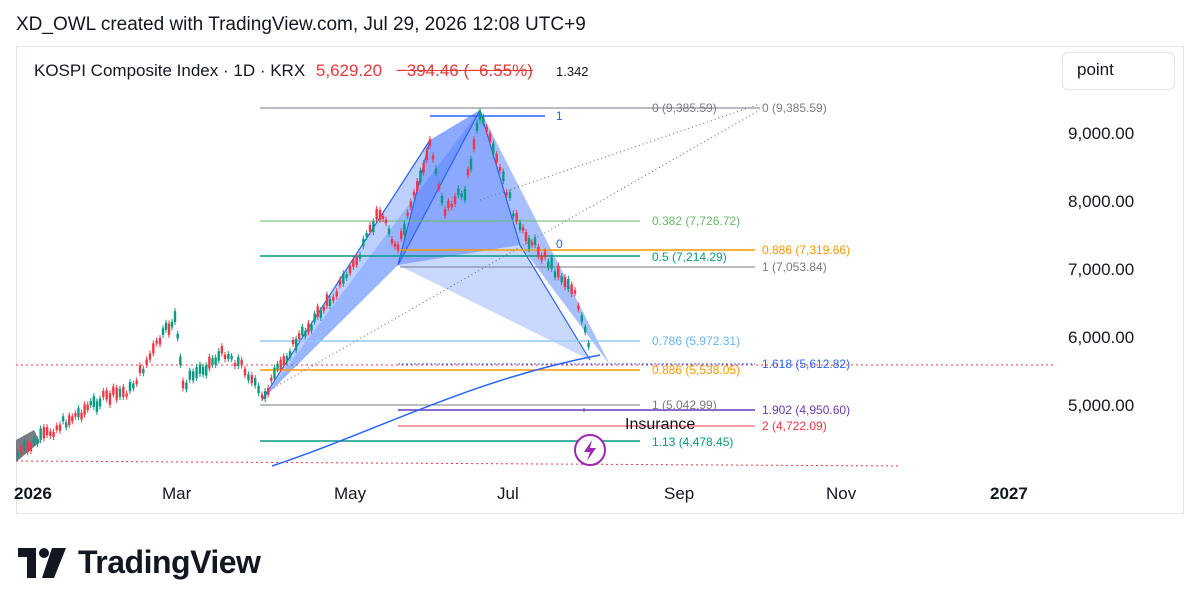 The height and width of the screenshot is (609, 1199). What do you see at coordinates (458, 463) in the screenshot?
I see `lower-dotted-line` at bounding box center [458, 463].